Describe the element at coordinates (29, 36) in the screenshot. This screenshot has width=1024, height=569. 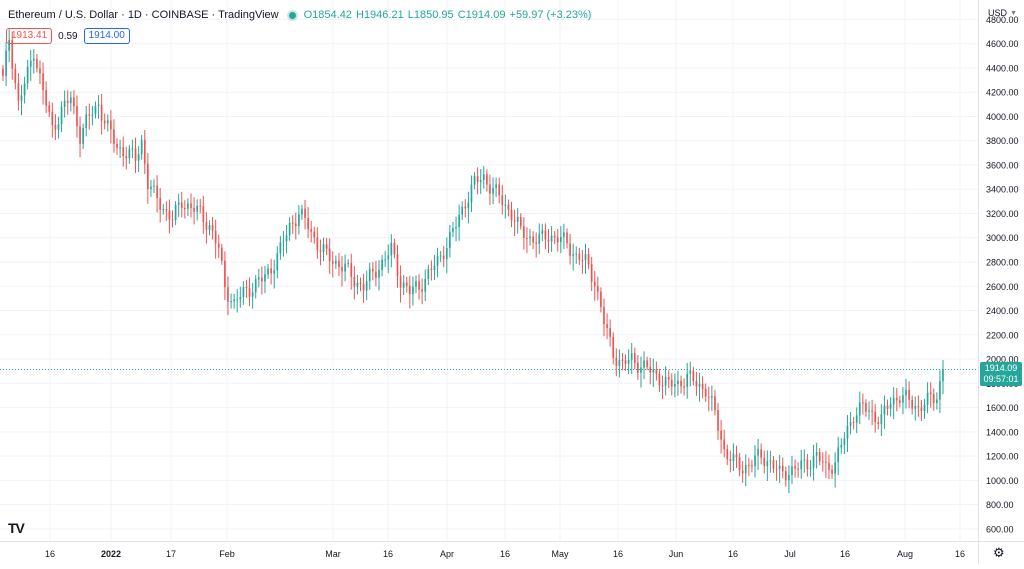
I see `sell-price-button: 1913.41` at that location.